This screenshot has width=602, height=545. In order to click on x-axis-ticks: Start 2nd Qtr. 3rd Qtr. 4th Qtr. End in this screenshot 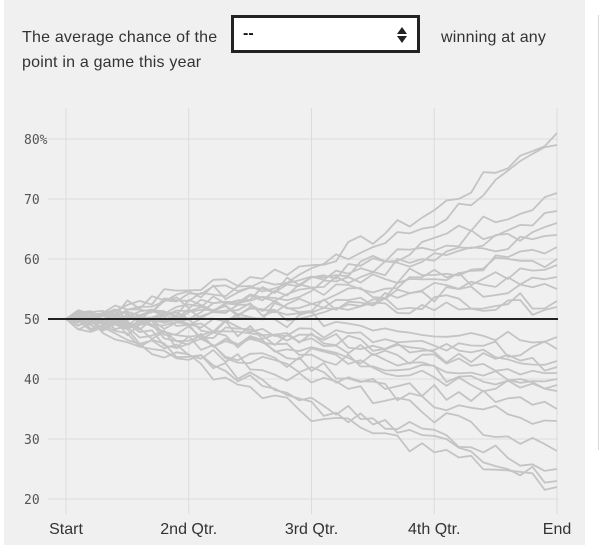, I will do `click(310, 529)`.